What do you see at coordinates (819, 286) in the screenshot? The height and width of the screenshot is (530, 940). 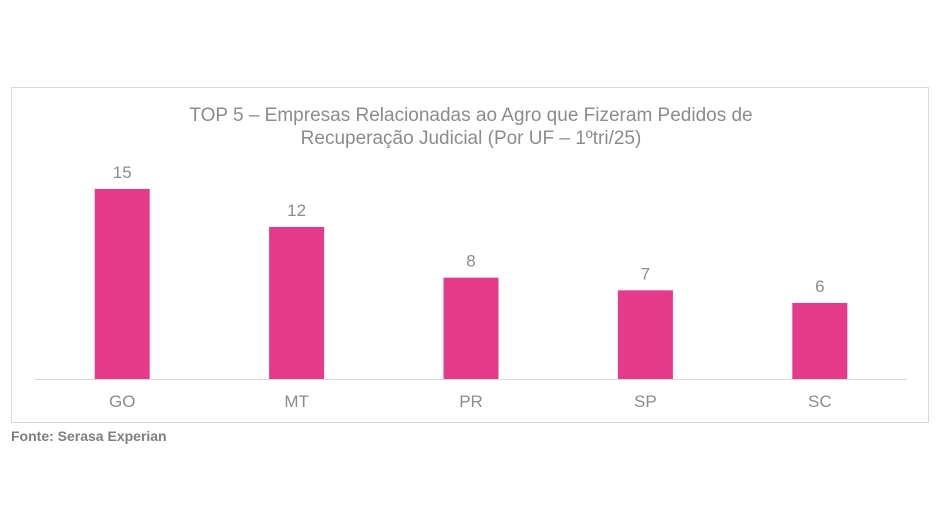 I see `data-label-sc: 6` at bounding box center [819, 286].